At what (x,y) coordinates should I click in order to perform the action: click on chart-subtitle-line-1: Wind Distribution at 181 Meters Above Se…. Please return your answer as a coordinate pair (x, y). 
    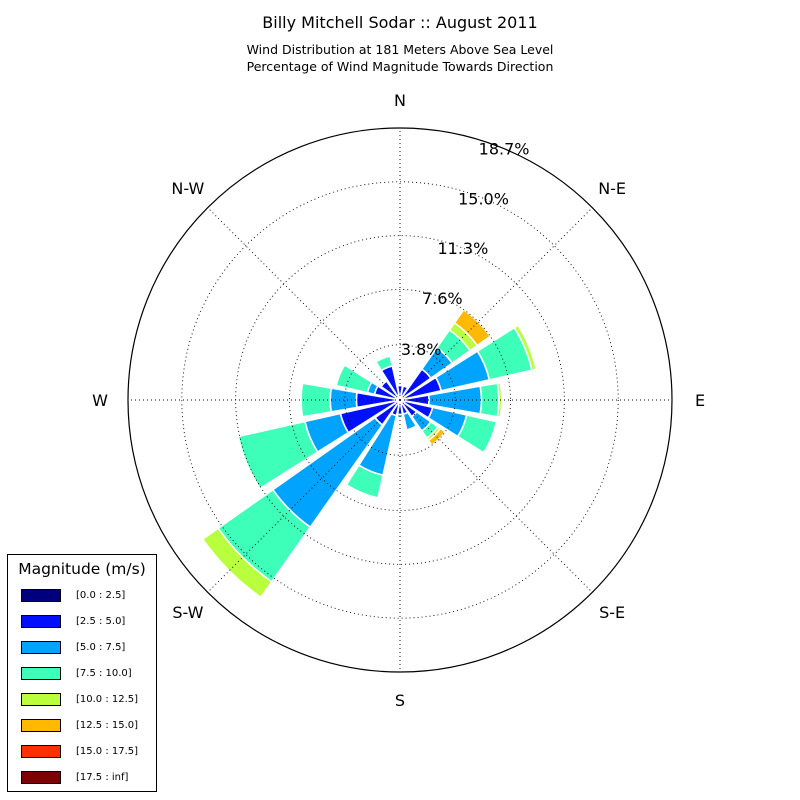
    Looking at the image, I should click on (400, 49).